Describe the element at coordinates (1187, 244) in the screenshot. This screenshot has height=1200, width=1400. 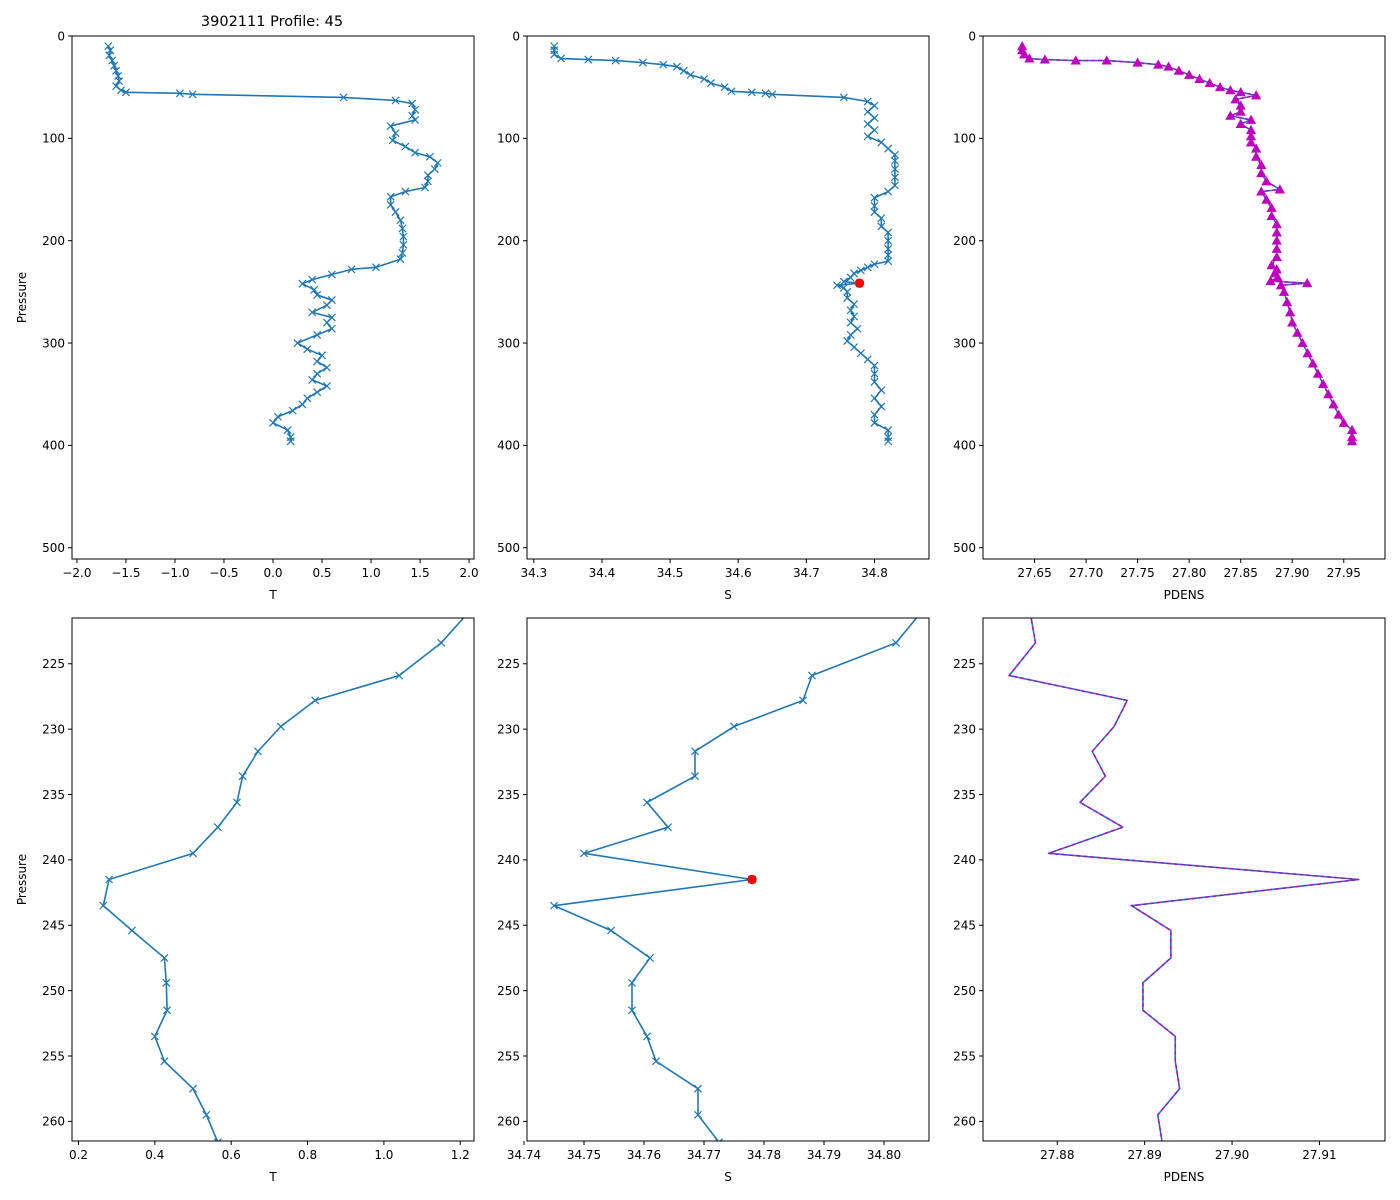
I see `pdens-dashed-line` at that location.